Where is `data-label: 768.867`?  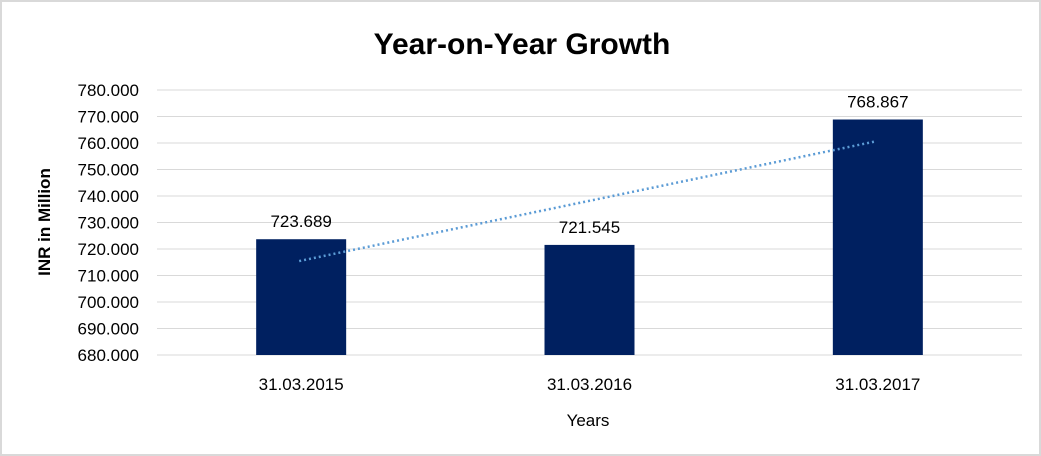
data-label: 768.867 is located at coordinates (877, 102).